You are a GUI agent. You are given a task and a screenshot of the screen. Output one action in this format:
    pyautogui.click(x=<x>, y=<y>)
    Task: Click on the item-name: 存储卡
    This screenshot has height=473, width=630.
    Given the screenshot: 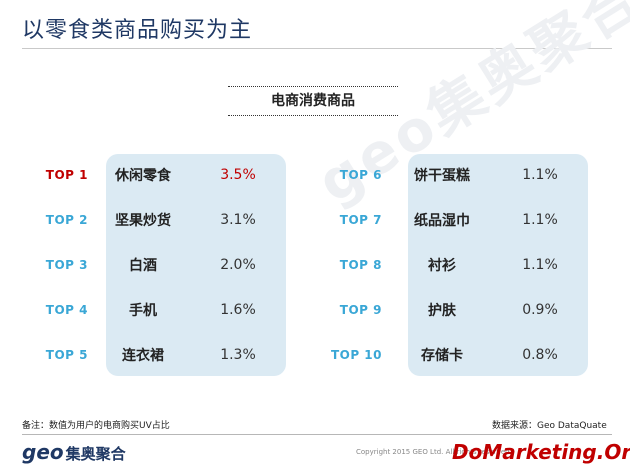 What is the action you would take?
    pyautogui.click(x=442, y=355)
    